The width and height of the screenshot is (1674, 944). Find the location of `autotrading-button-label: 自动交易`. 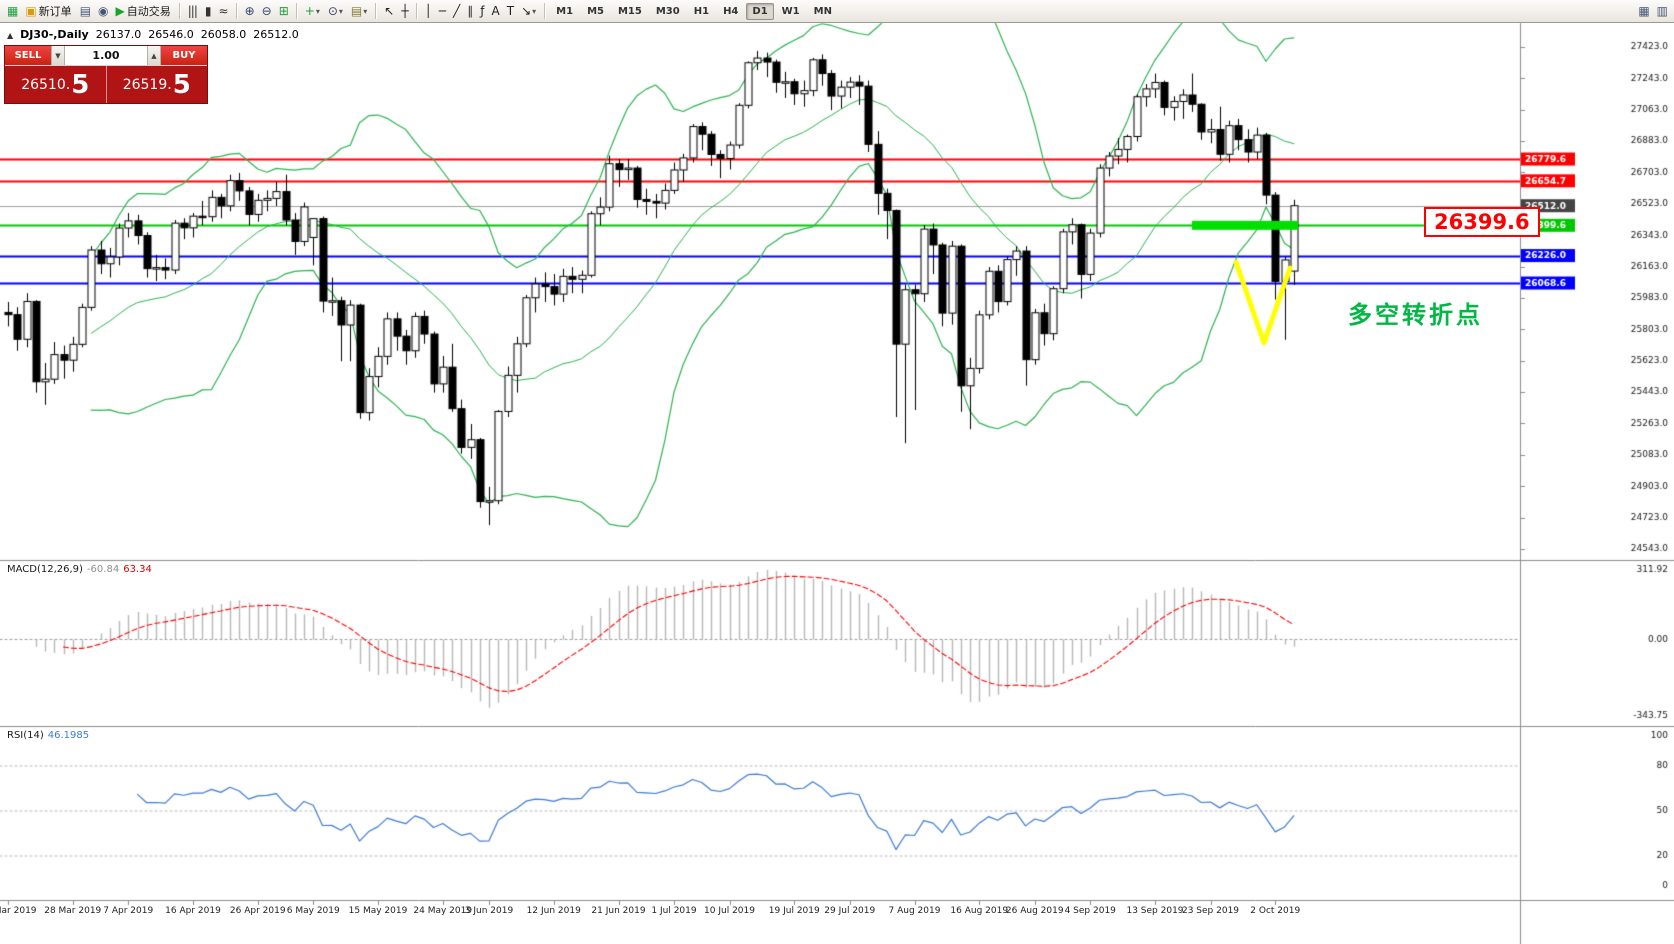

autotrading-button-label: 自动交易 is located at coordinates (148, 11).